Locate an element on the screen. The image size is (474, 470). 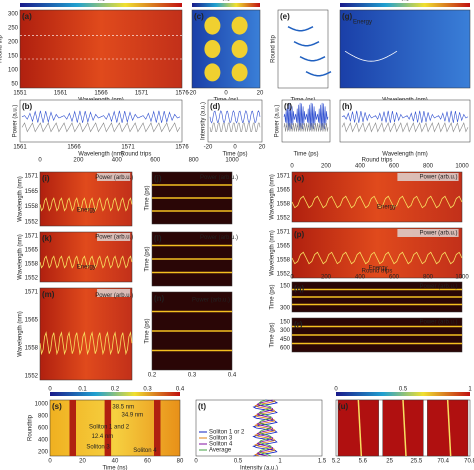
y-tick-label: 800 is located at coordinates (43, 417).